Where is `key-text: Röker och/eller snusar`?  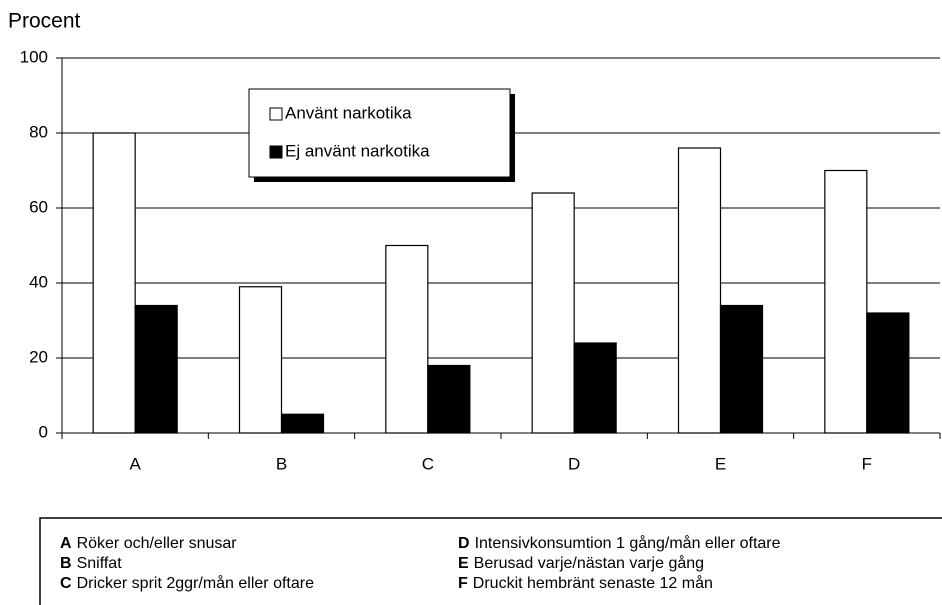 key-text: Röker och/eller snusar is located at coordinates (157, 543).